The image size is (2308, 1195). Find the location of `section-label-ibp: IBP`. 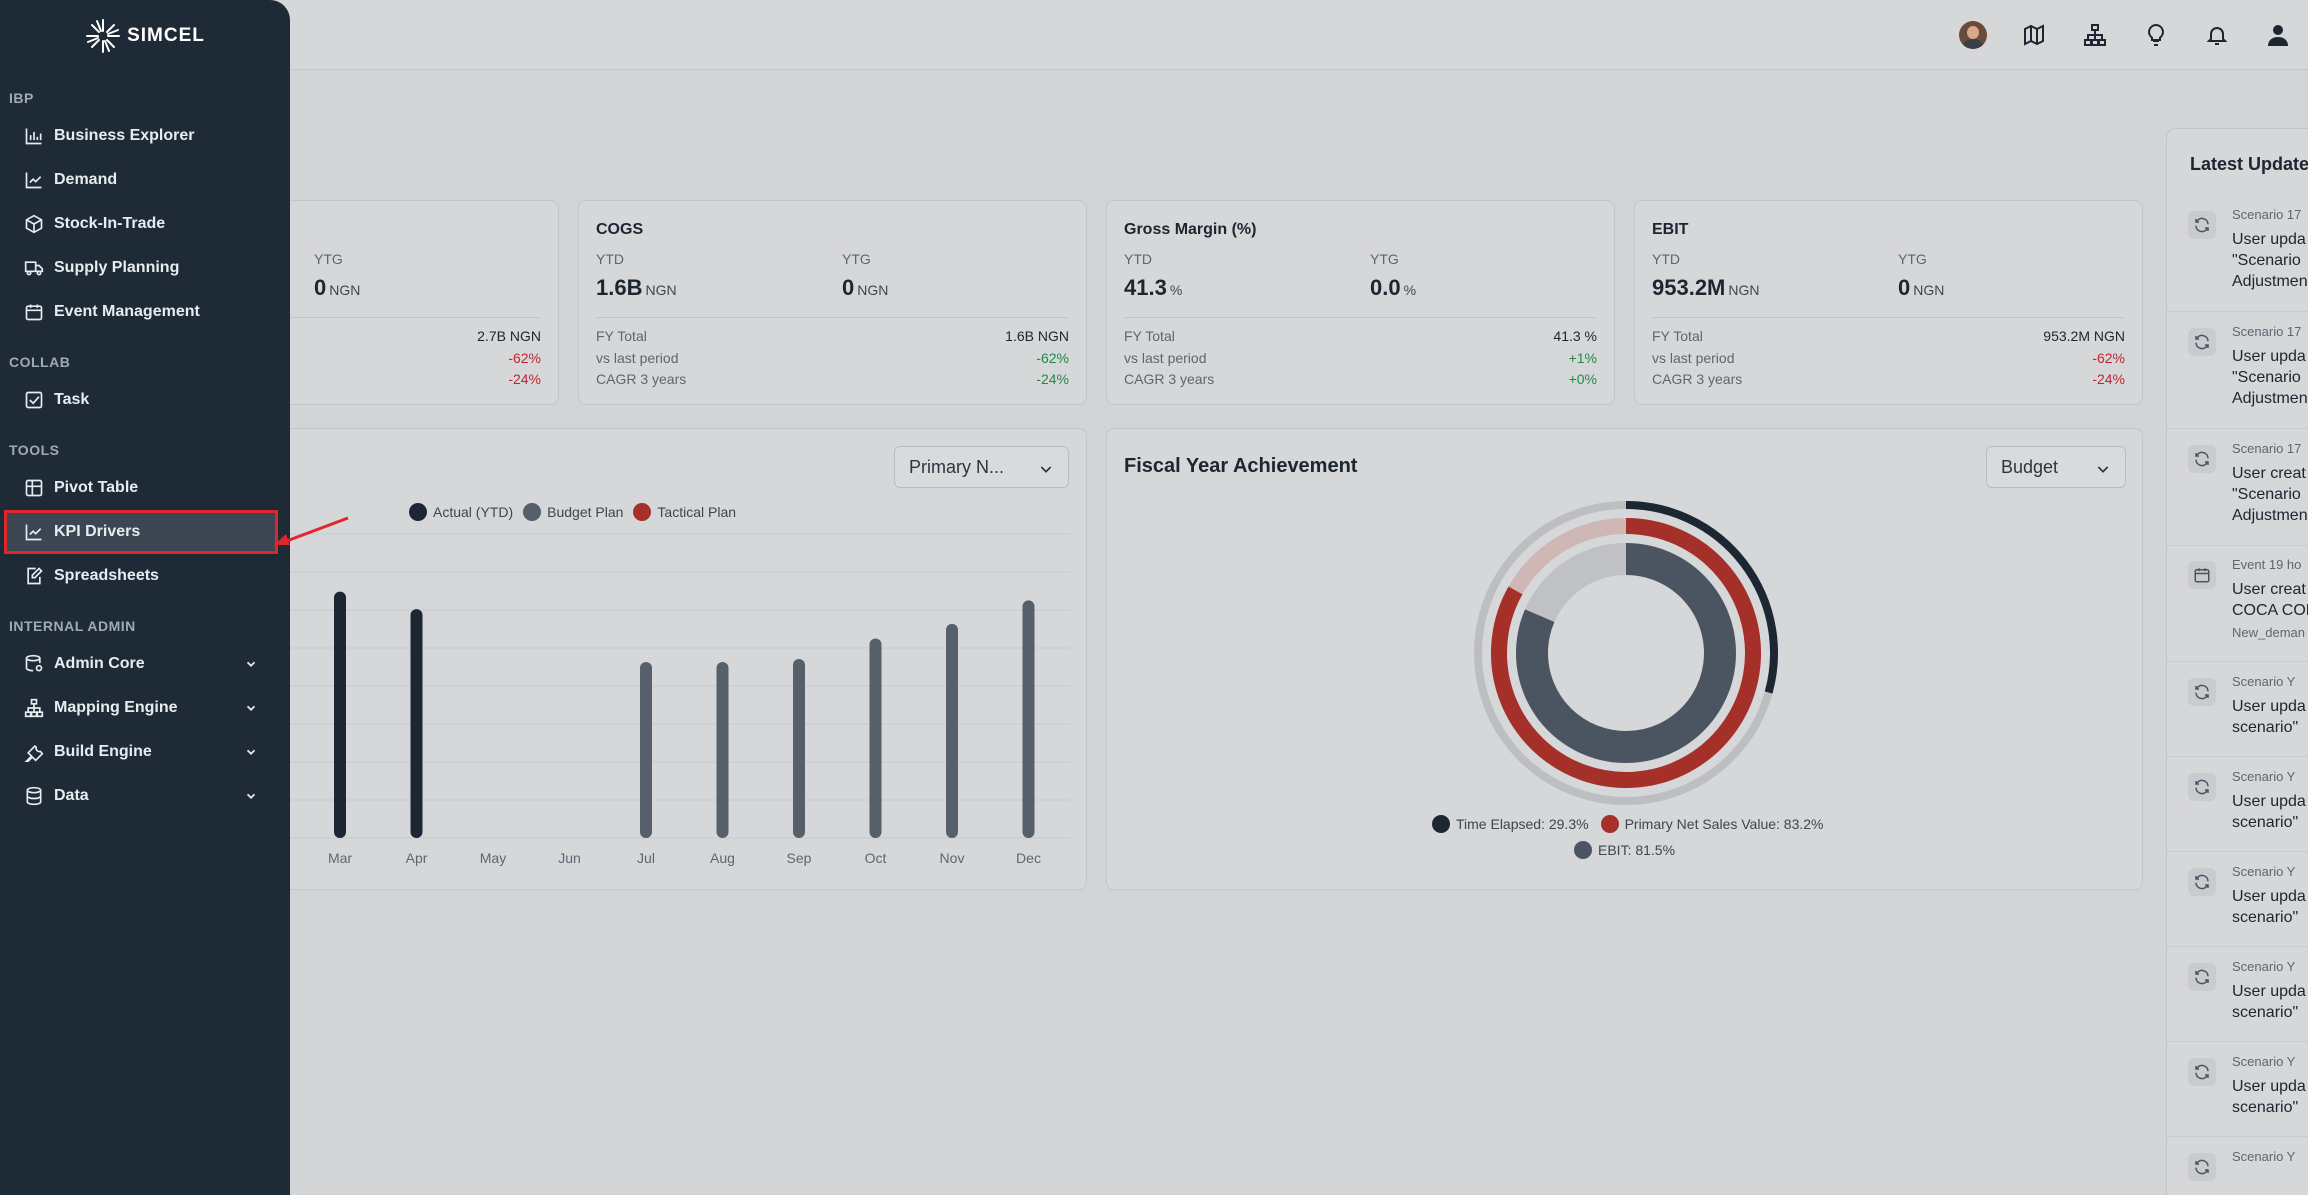

section-label-ibp: IBP is located at coordinates (21, 98).